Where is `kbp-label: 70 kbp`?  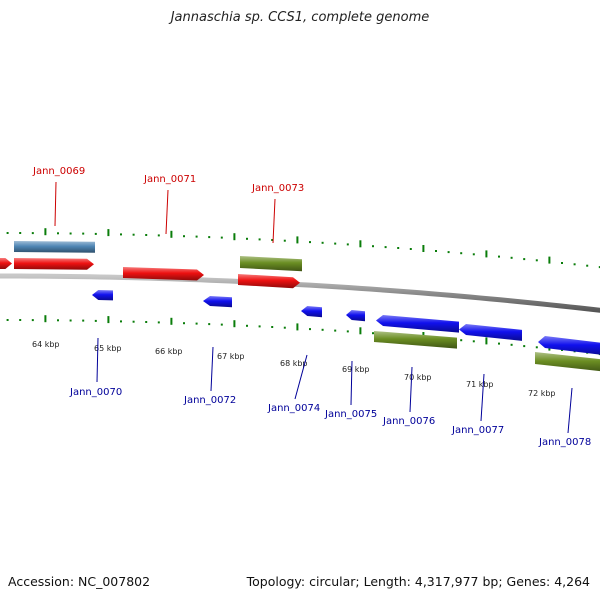 kbp-label: 70 kbp is located at coordinates (418, 377).